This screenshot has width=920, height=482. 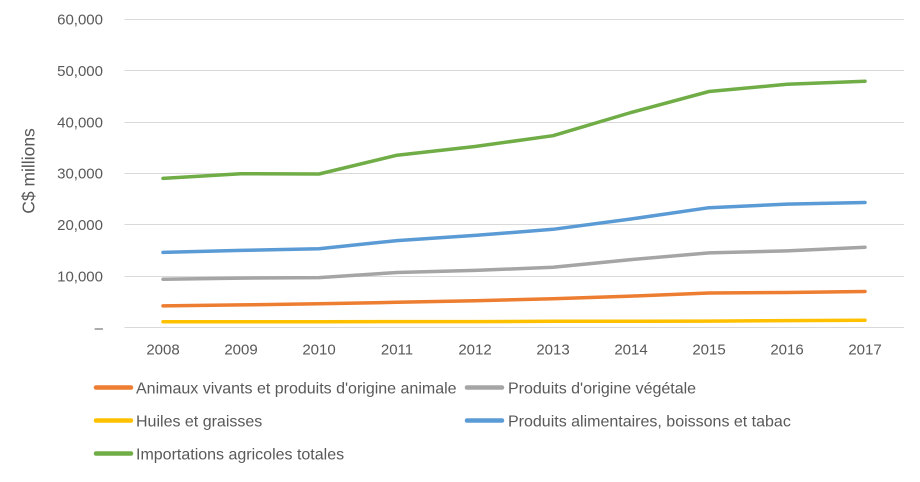 What do you see at coordinates (80, 20) in the screenshot?
I see `svg-text: 60,000` at bounding box center [80, 20].